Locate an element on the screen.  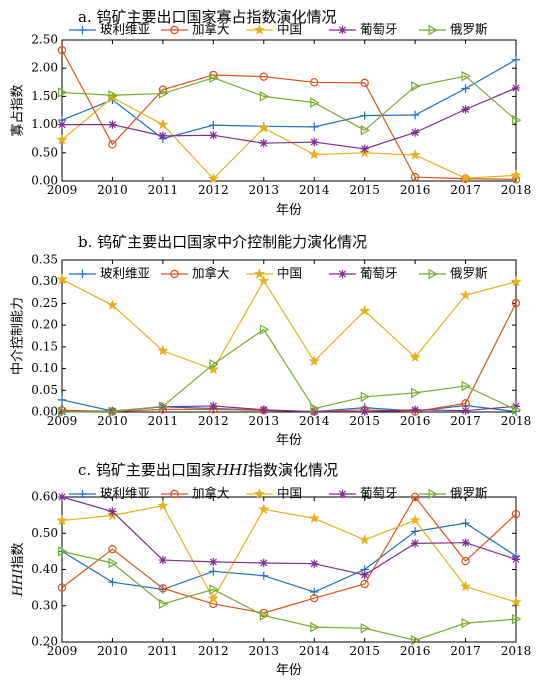
chart-title: c. 钨矿主要出口国家HHI指数演化情况 is located at coordinates (208, 470).